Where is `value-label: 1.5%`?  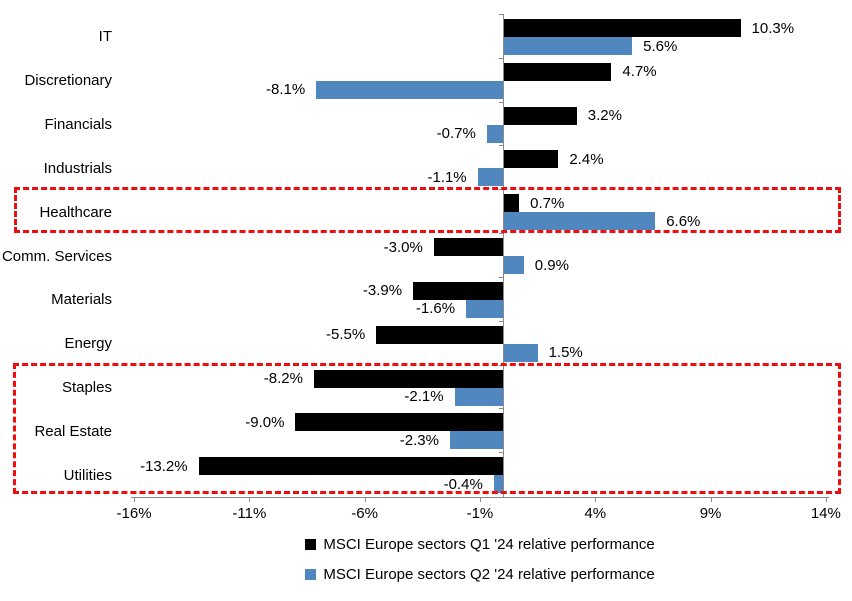
value-label: 1.5% is located at coordinates (565, 353).